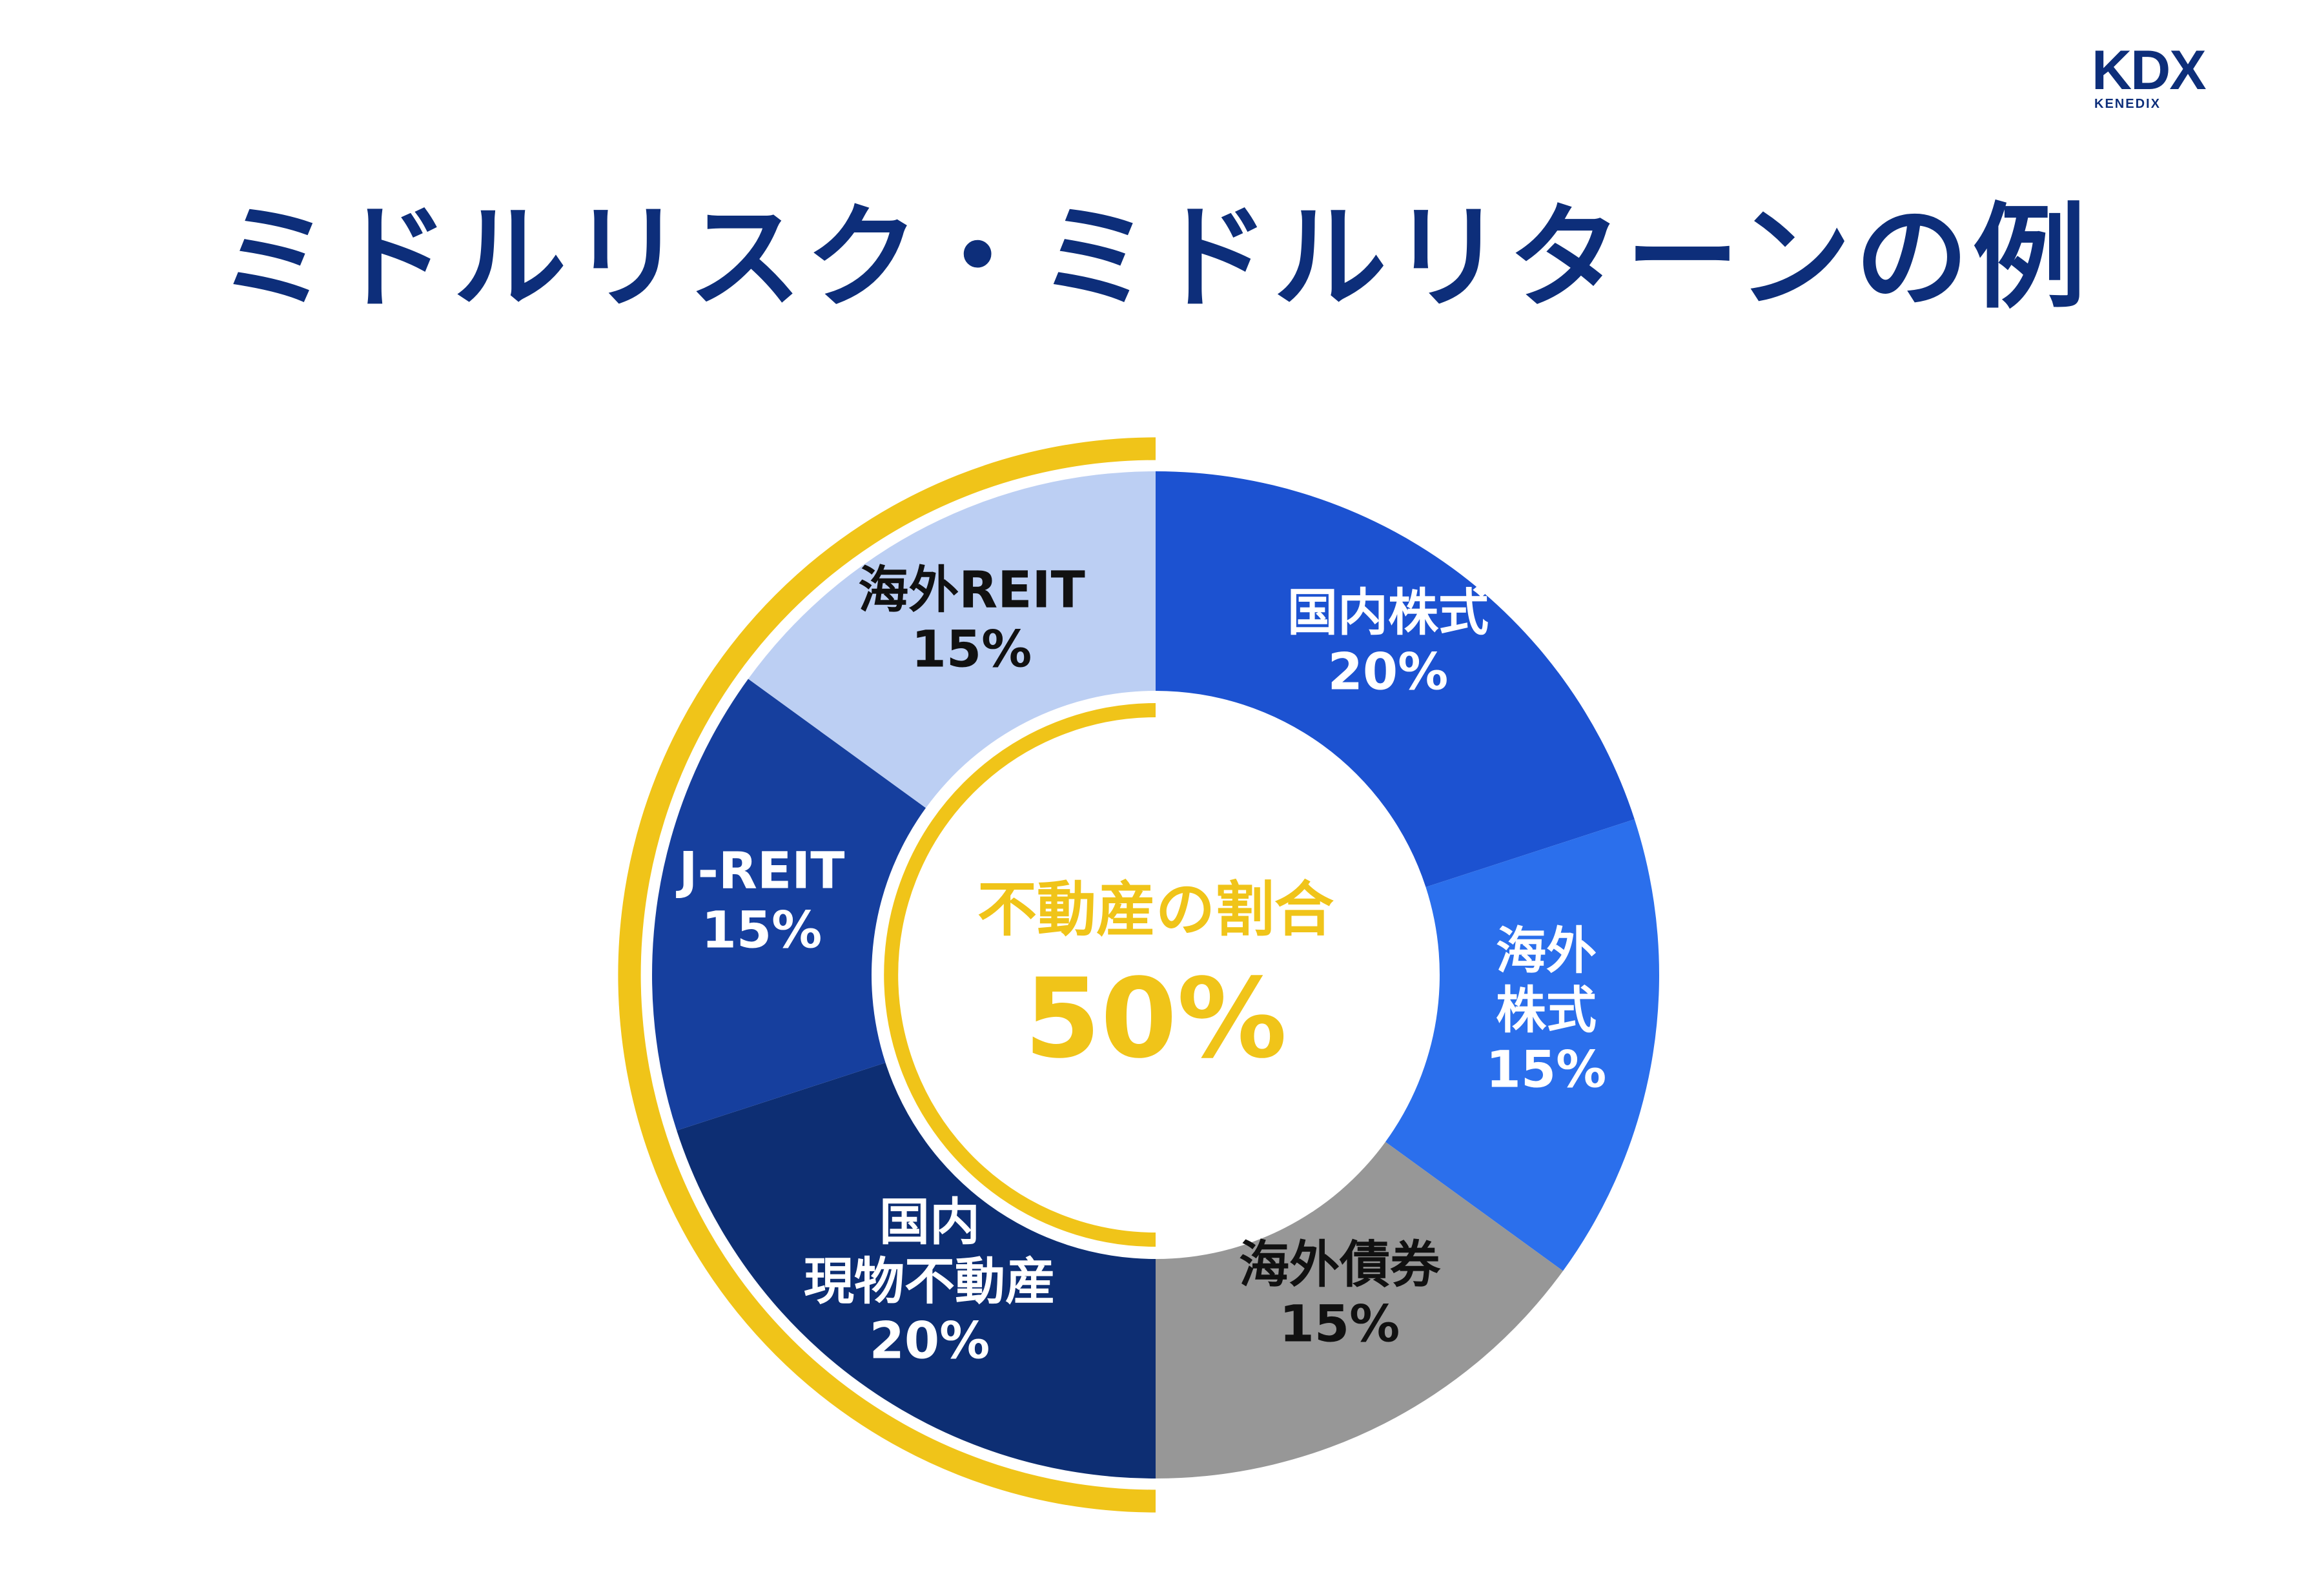  I want to click on slice-name-1: 株式, so click(1546, 1010).